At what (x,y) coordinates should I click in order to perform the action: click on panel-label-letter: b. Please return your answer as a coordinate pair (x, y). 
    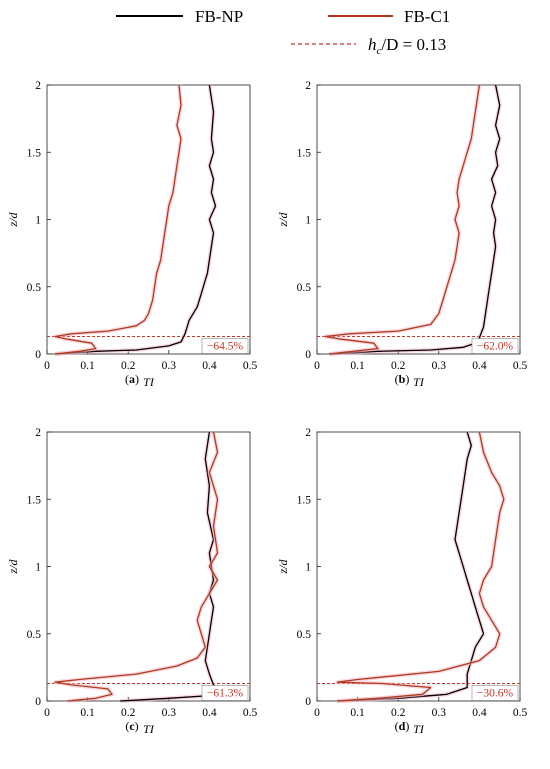
    Looking at the image, I should click on (402, 379).